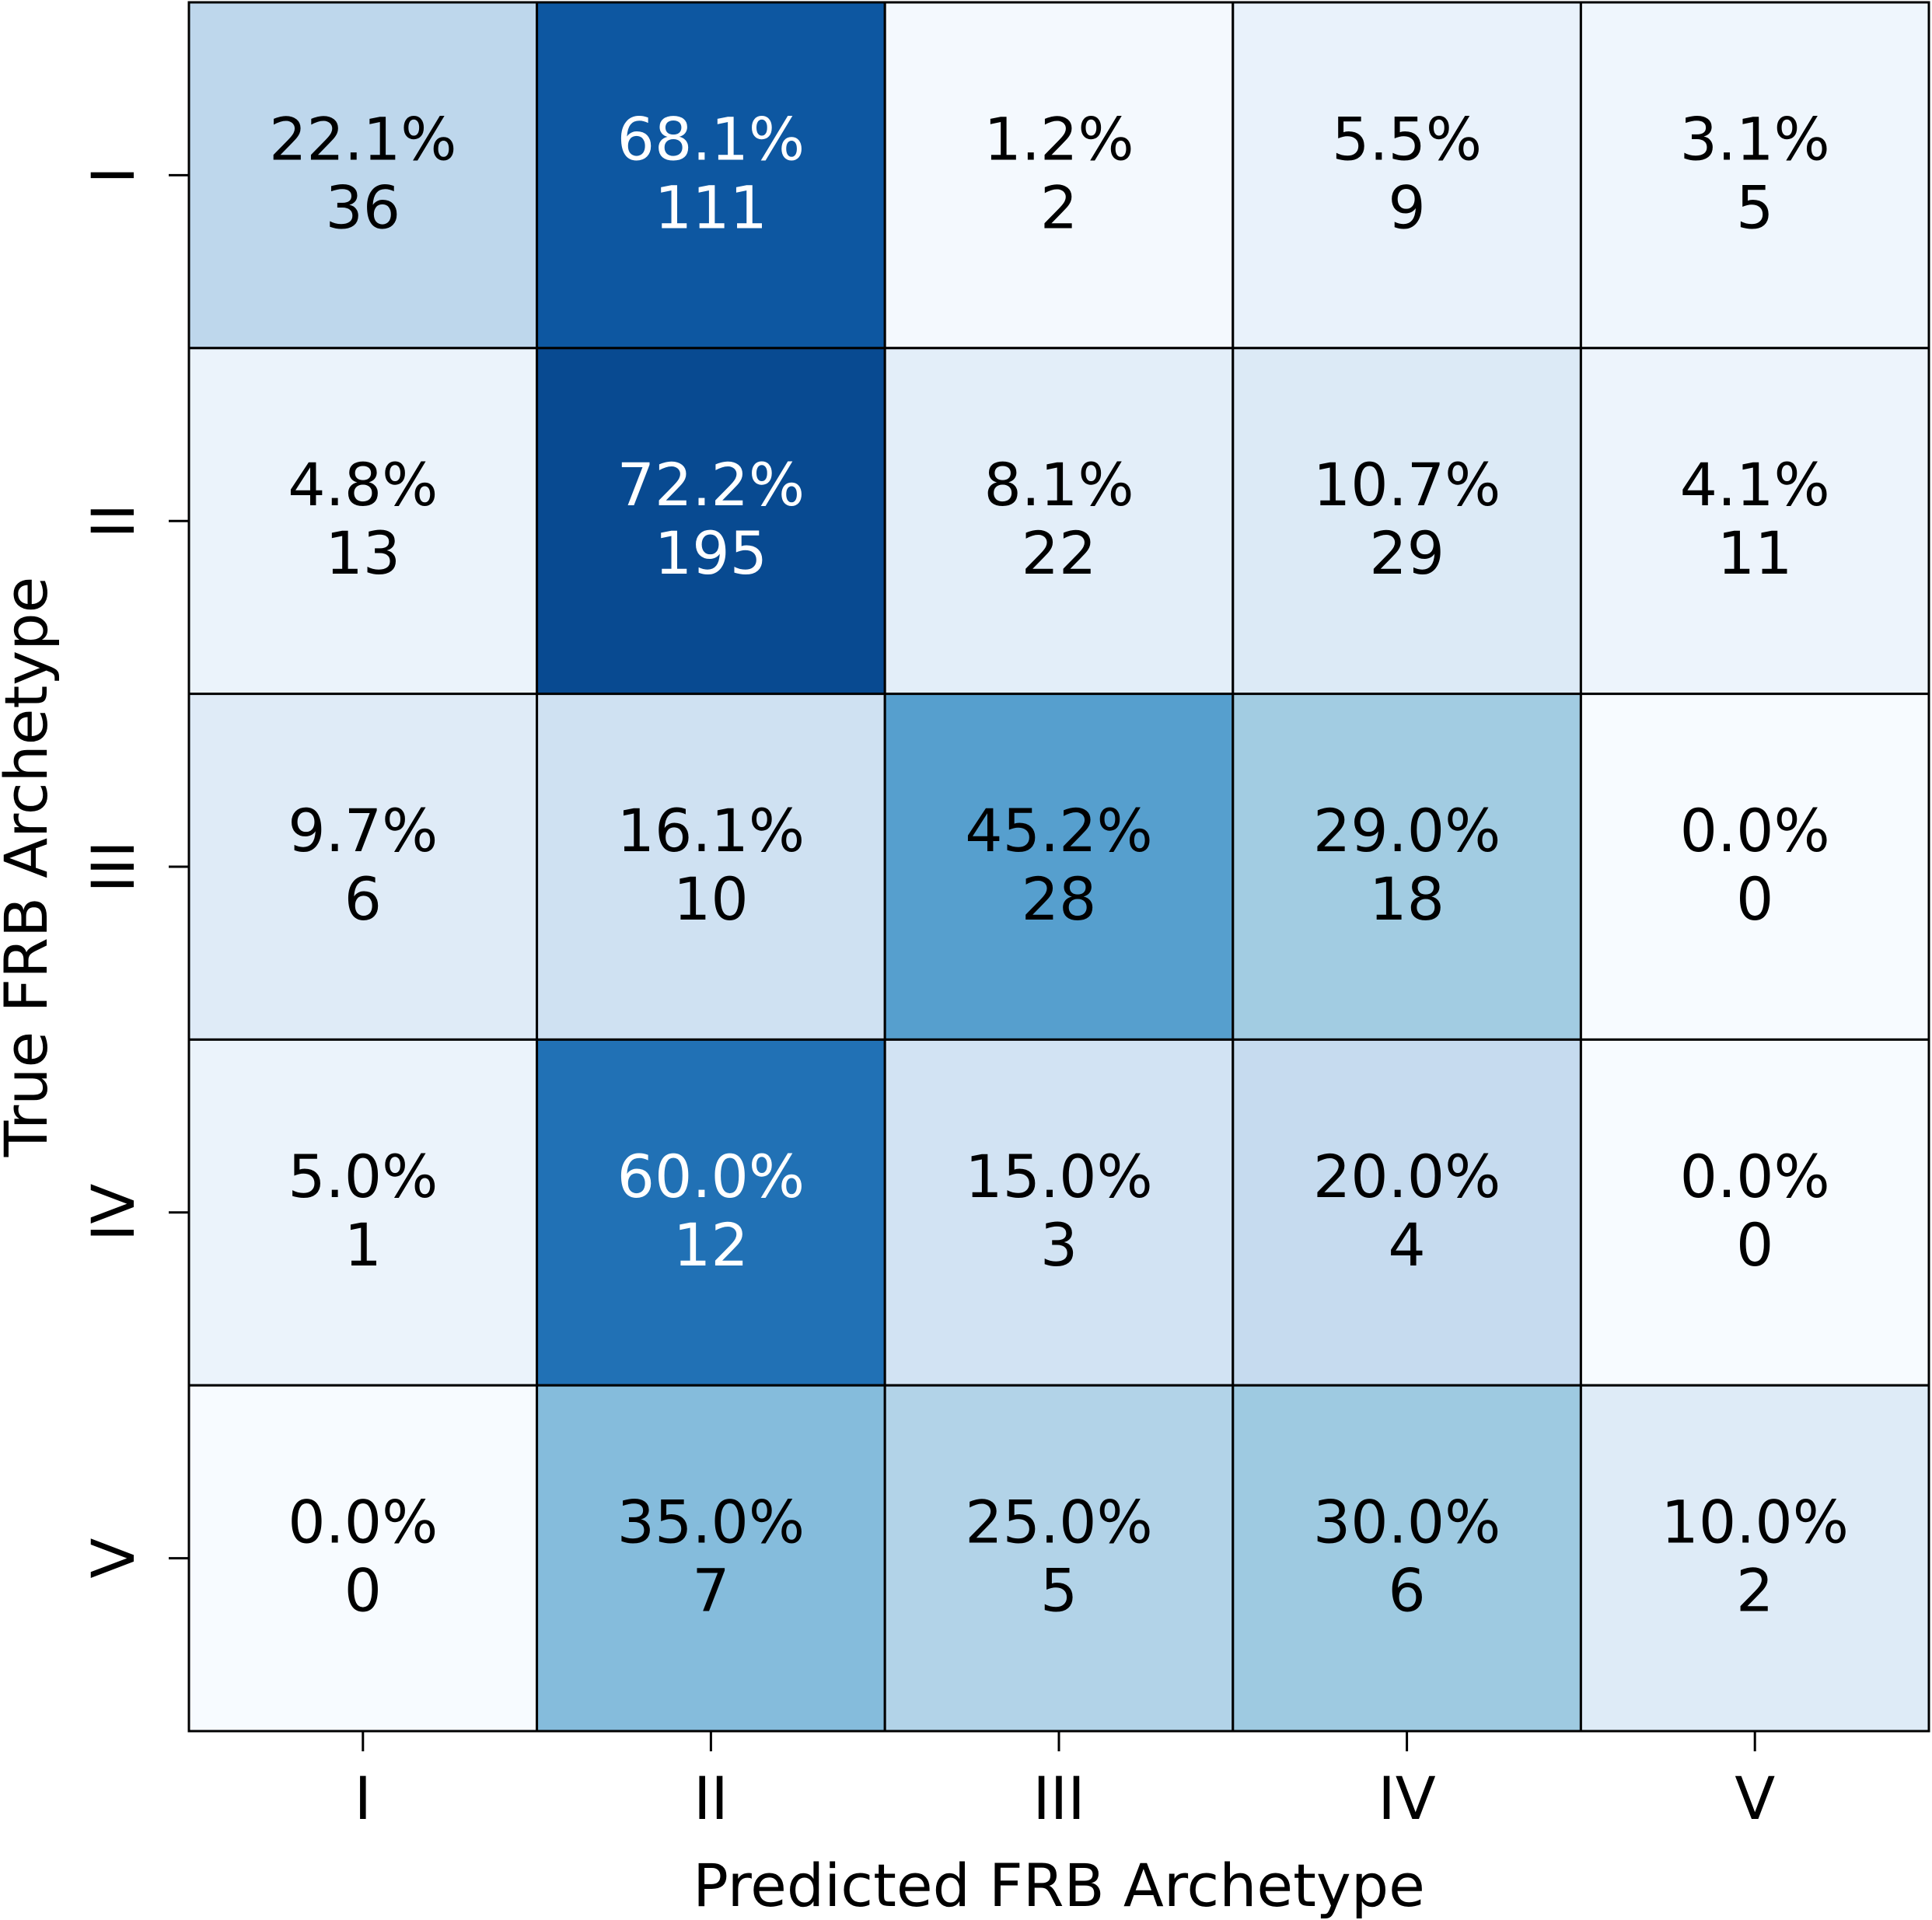  What do you see at coordinates (1058, 484) in the screenshot?
I see `cell-percentage-label: 8.1%` at bounding box center [1058, 484].